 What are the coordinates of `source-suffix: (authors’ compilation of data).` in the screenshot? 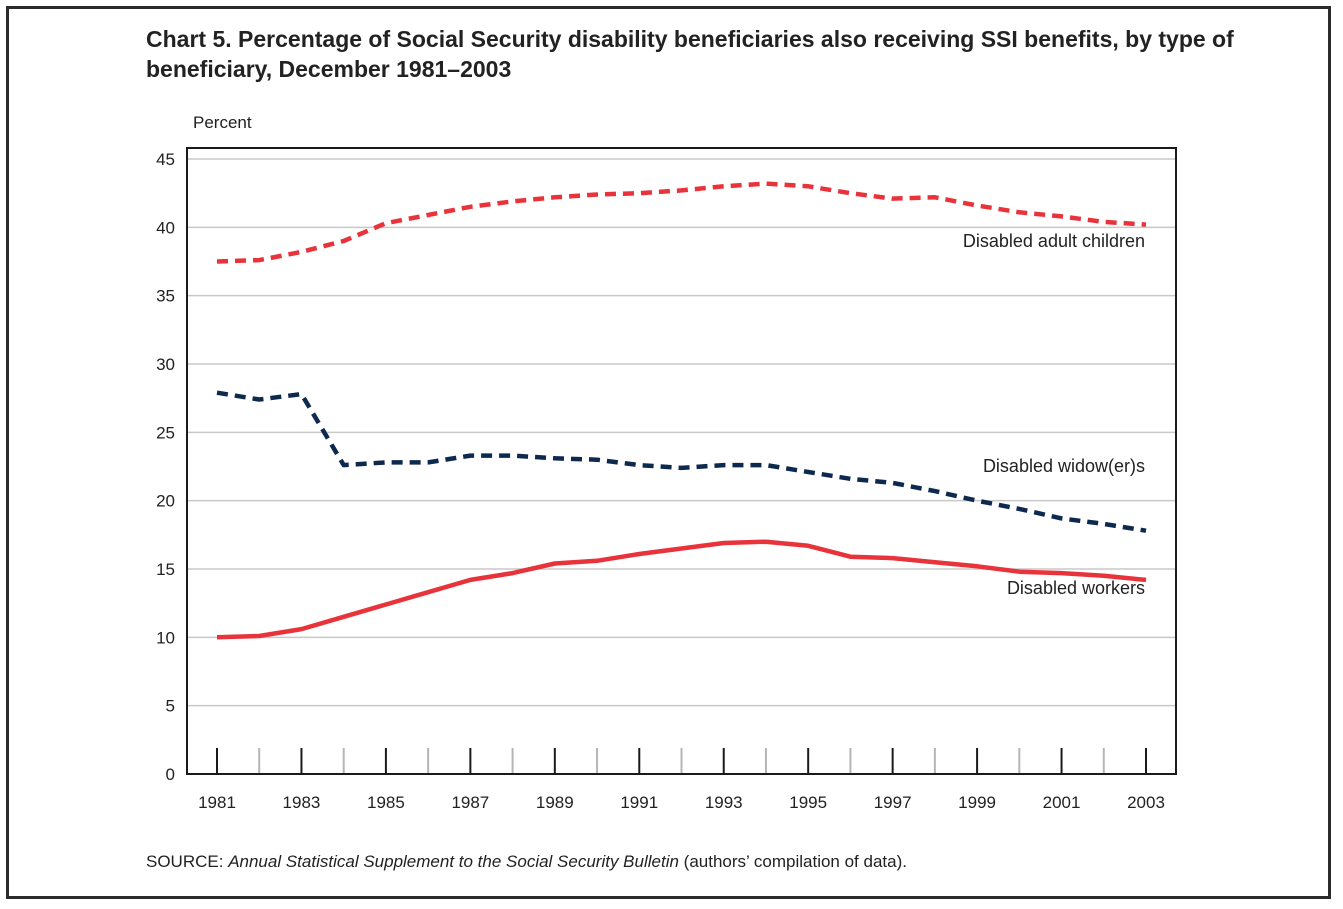 It's located at (792, 861).